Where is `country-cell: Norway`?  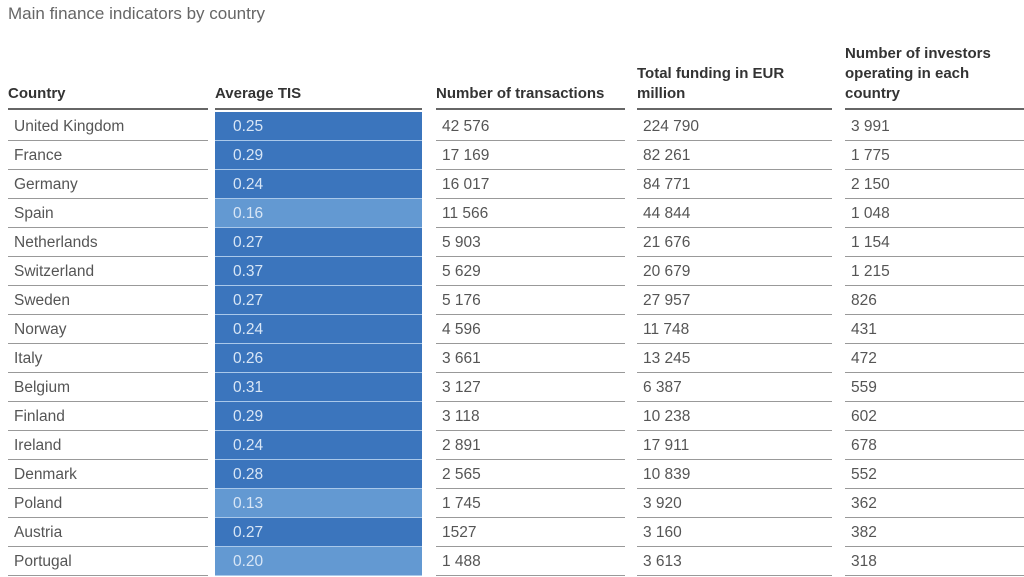
country-cell: Norway is located at coordinates (108, 329).